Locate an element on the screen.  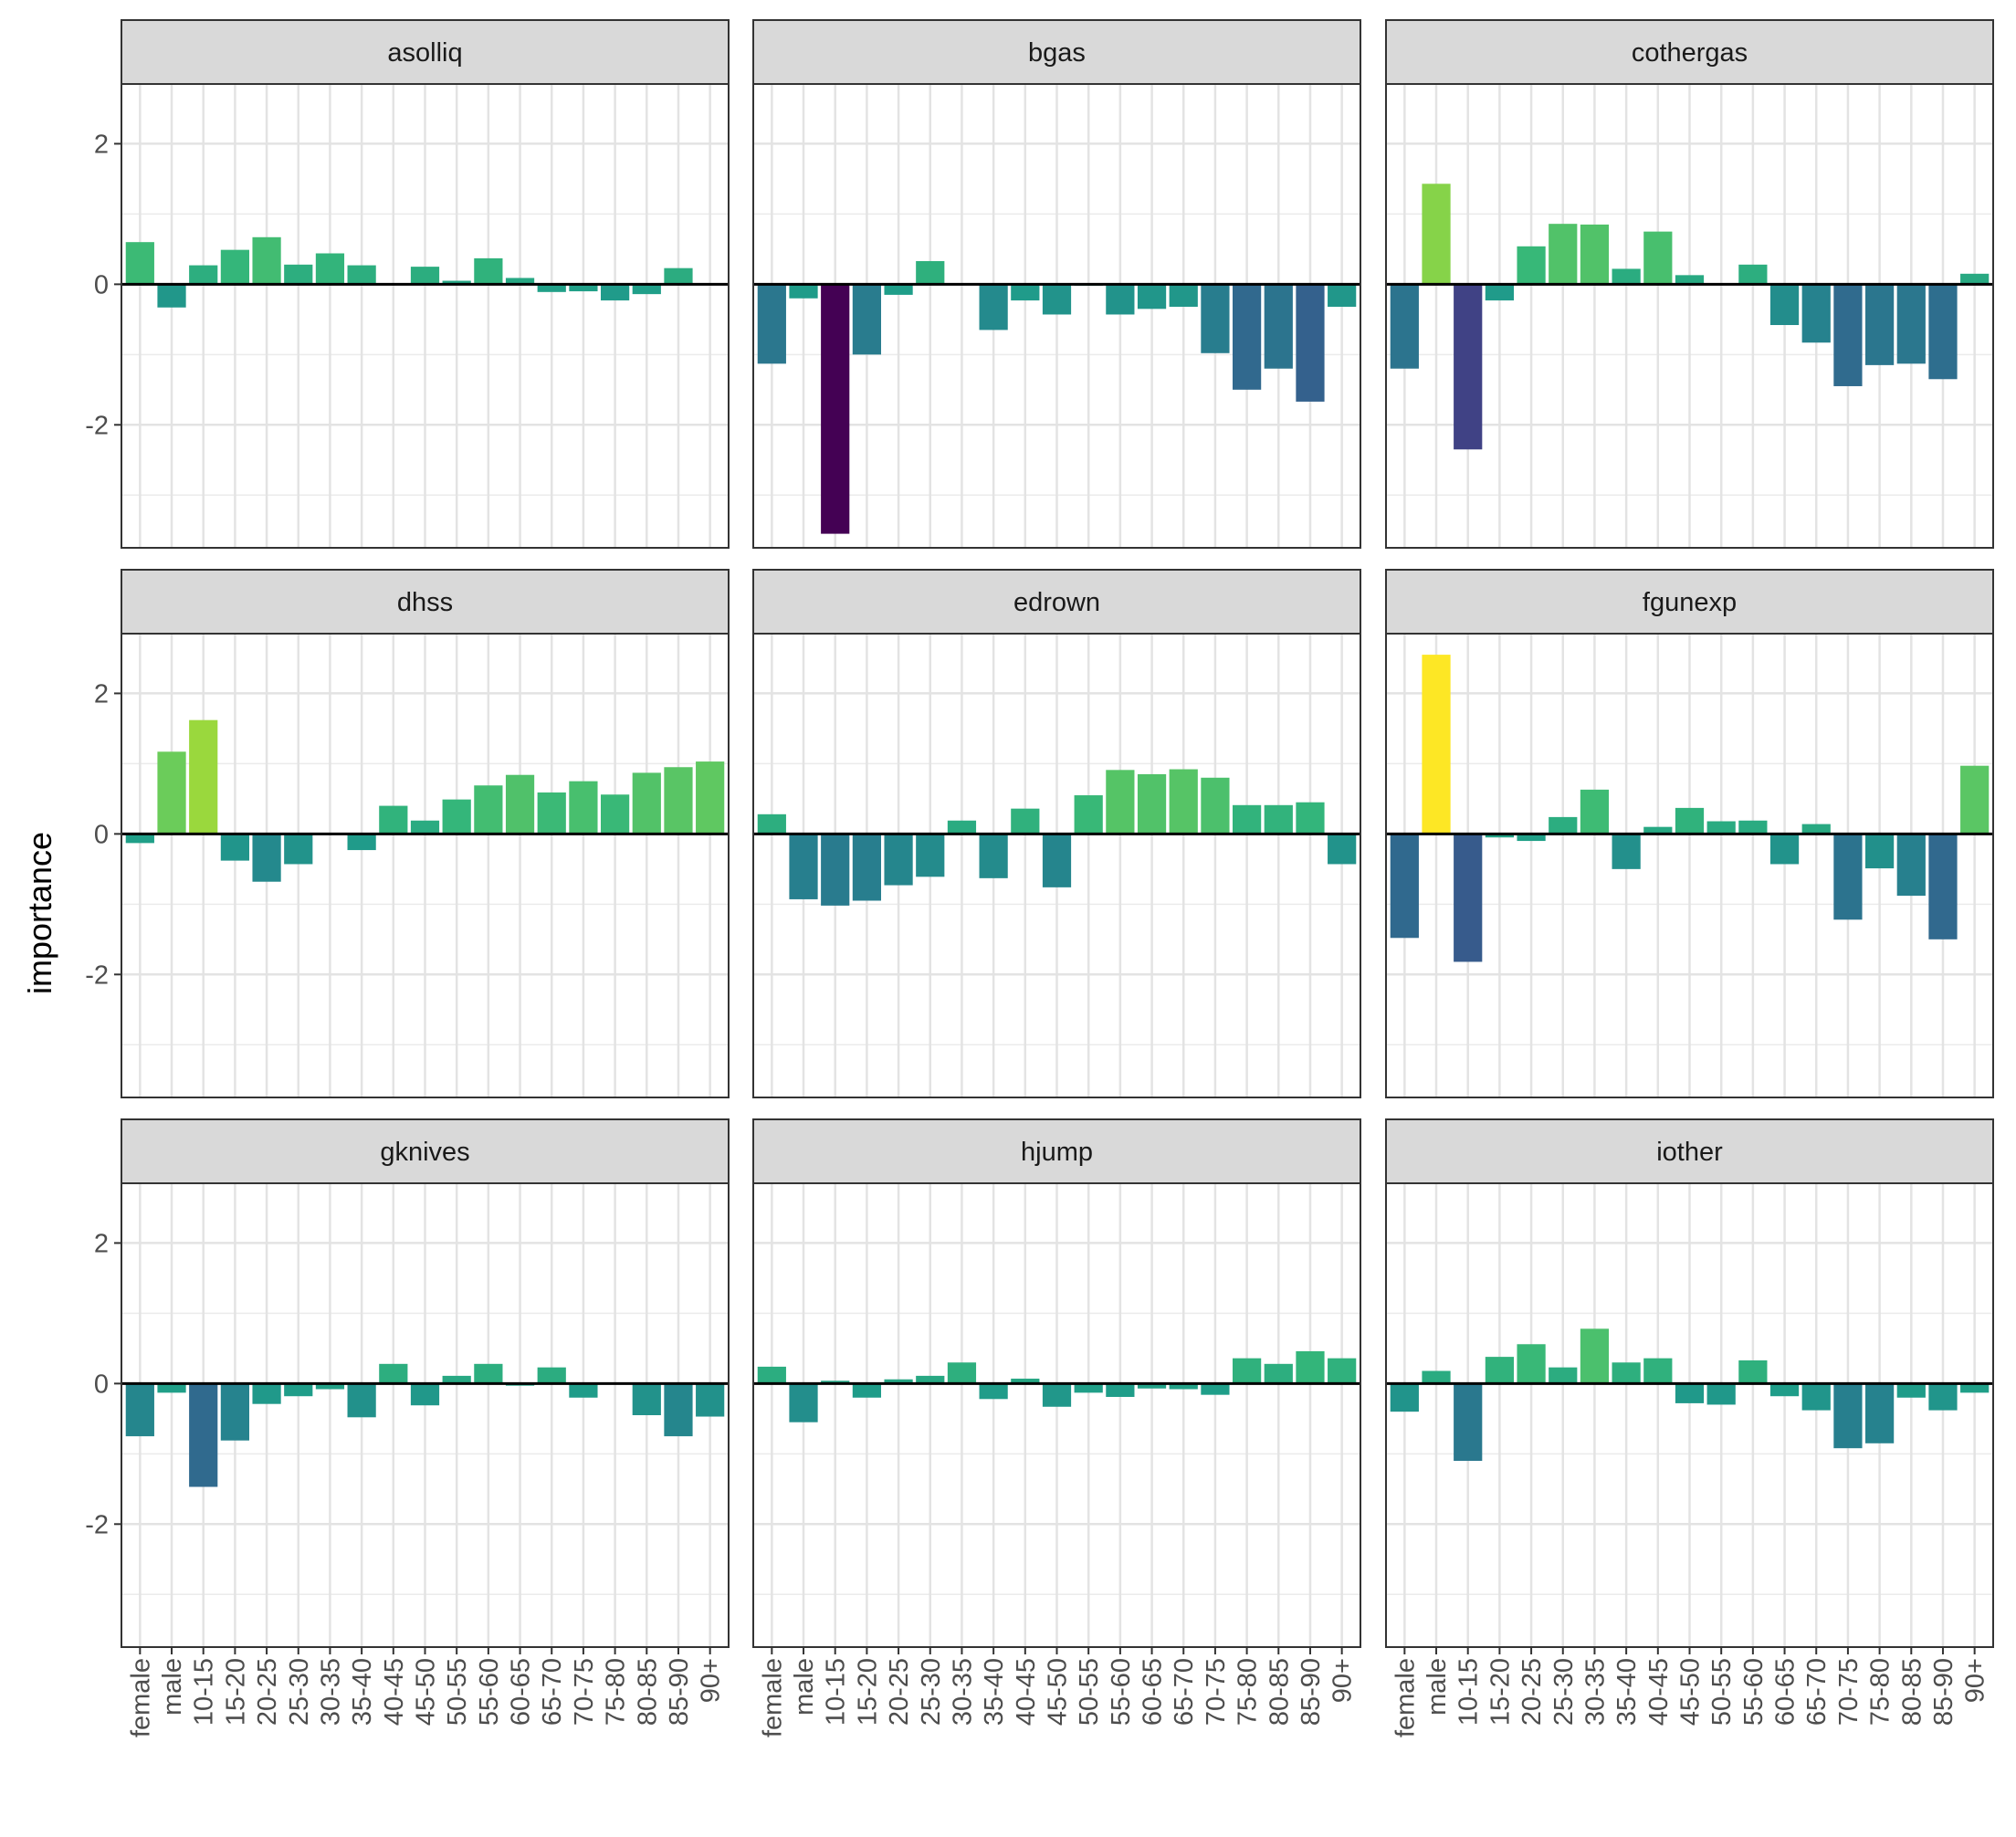
y-tick-label: 0 is located at coordinates (101, 284).